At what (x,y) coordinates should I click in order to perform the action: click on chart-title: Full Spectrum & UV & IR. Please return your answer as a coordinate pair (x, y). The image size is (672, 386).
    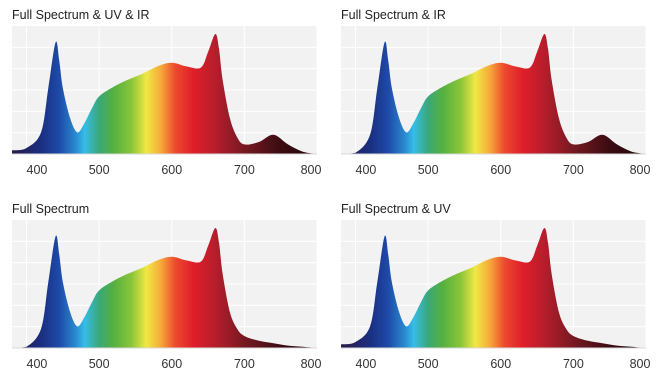
    Looking at the image, I should click on (81, 15).